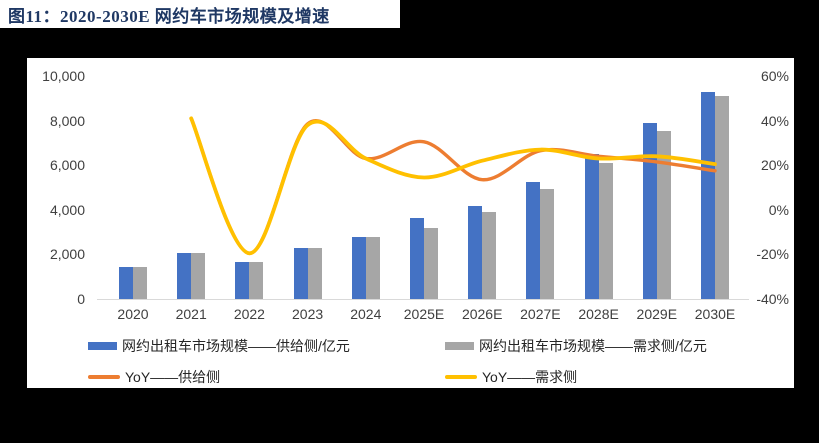 This screenshot has width=819, height=443. I want to click on bar-demand-2024, so click(372, 267).